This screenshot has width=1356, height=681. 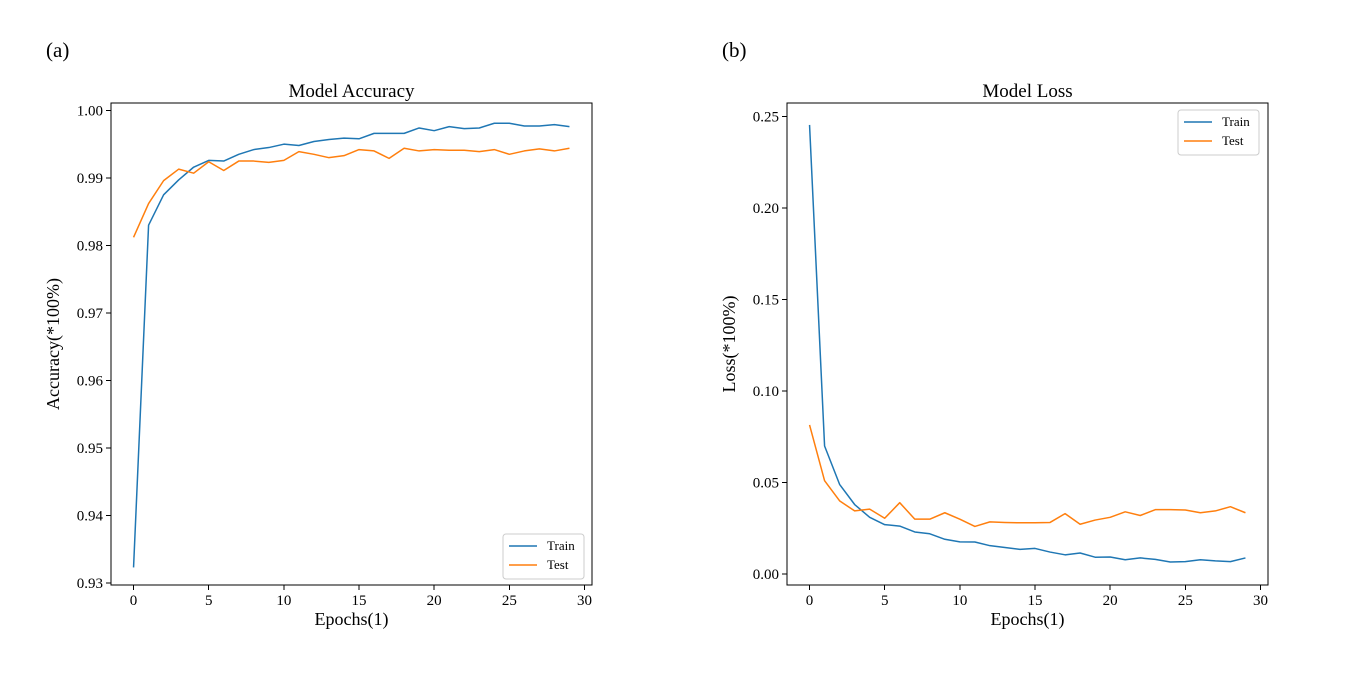 What do you see at coordinates (90, 584) in the screenshot?
I see `chart1-y-tick-label: 0.93` at bounding box center [90, 584].